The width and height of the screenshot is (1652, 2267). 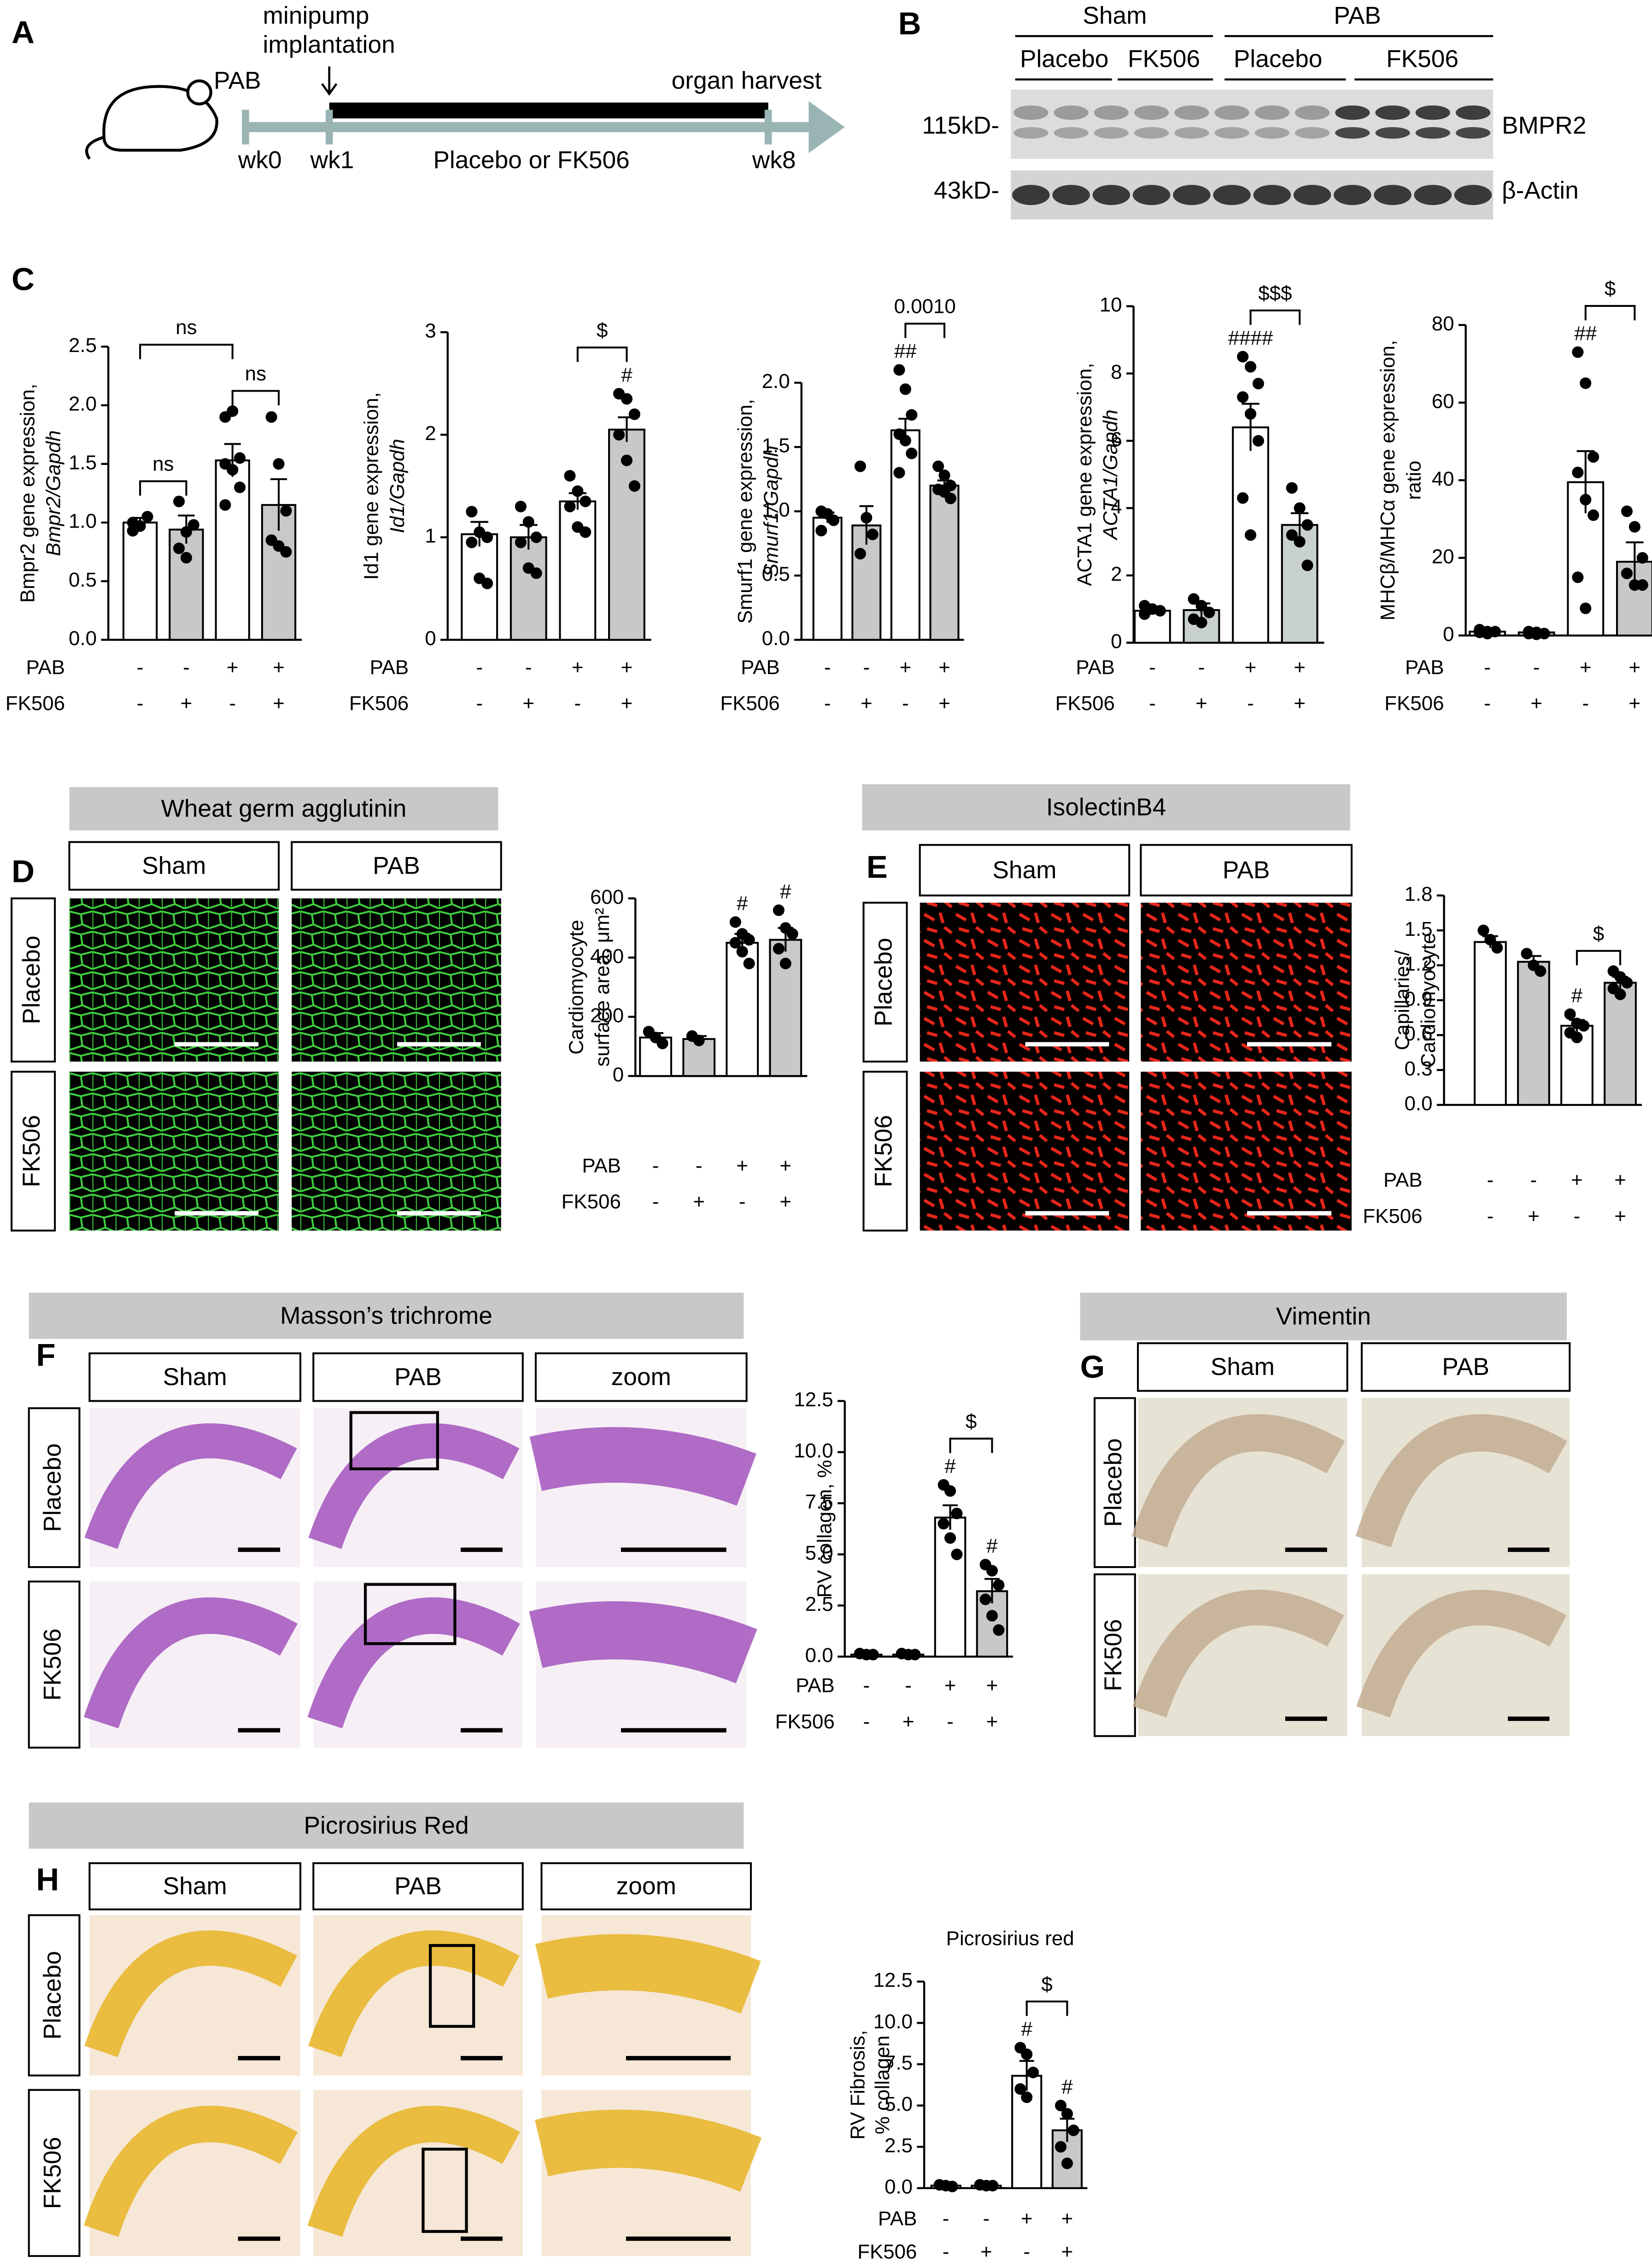 I want to click on group-label: PAB, so click(x=1357, y=15).